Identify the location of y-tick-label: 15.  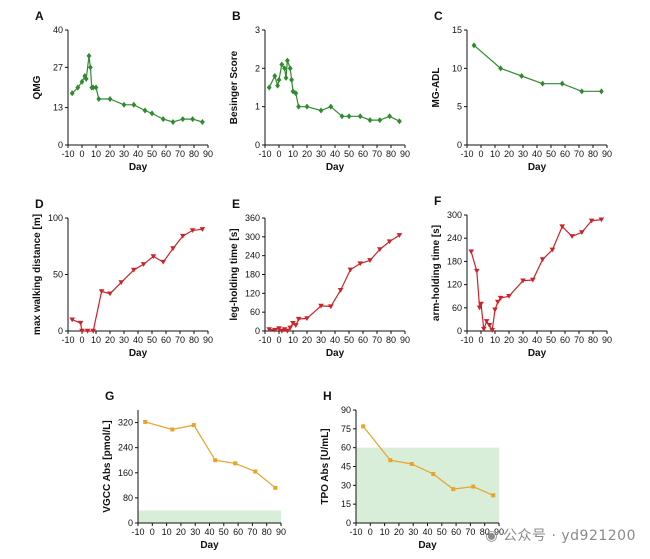
(346, 504).